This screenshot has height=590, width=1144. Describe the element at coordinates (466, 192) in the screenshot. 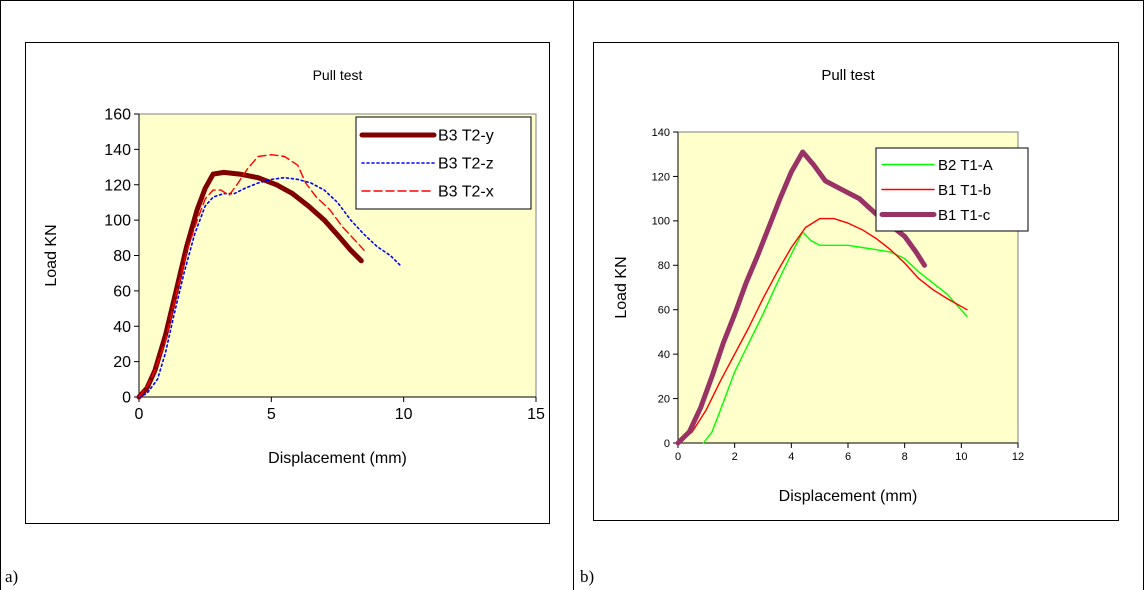

I see `legend-label-3: B3 T2-x` at that location.